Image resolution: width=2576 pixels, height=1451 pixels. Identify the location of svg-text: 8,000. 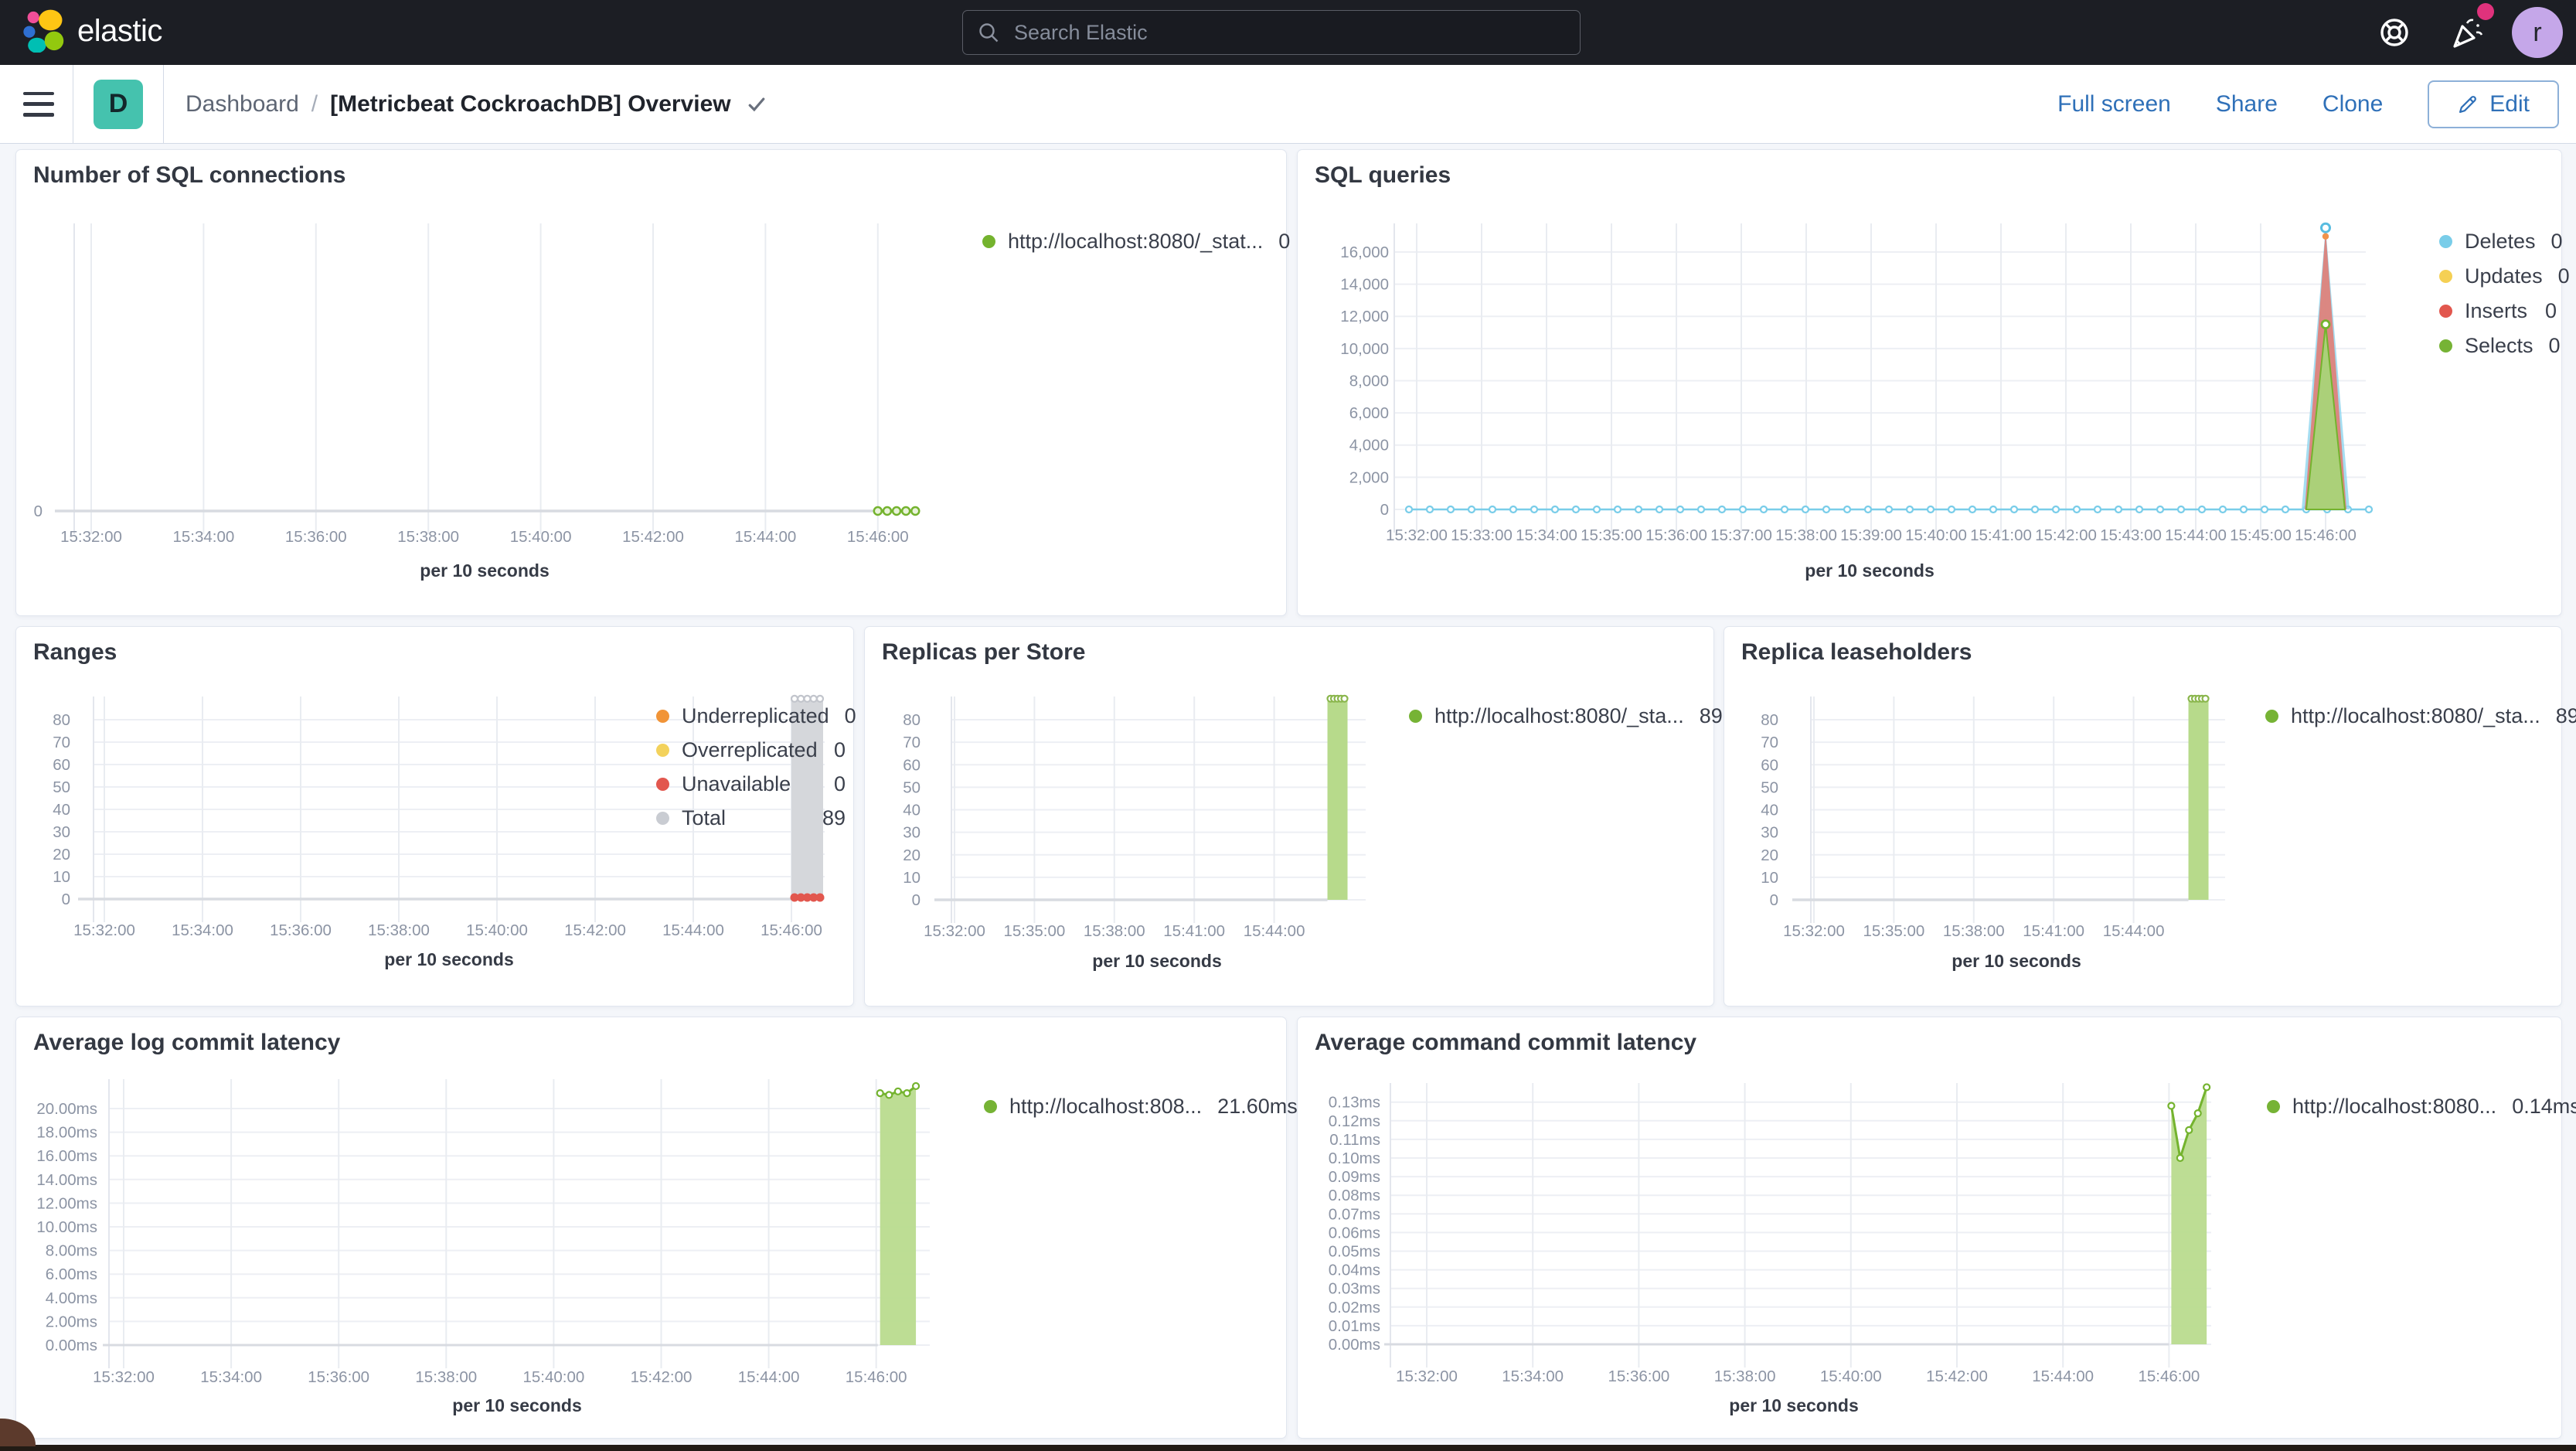
(1369, 381).